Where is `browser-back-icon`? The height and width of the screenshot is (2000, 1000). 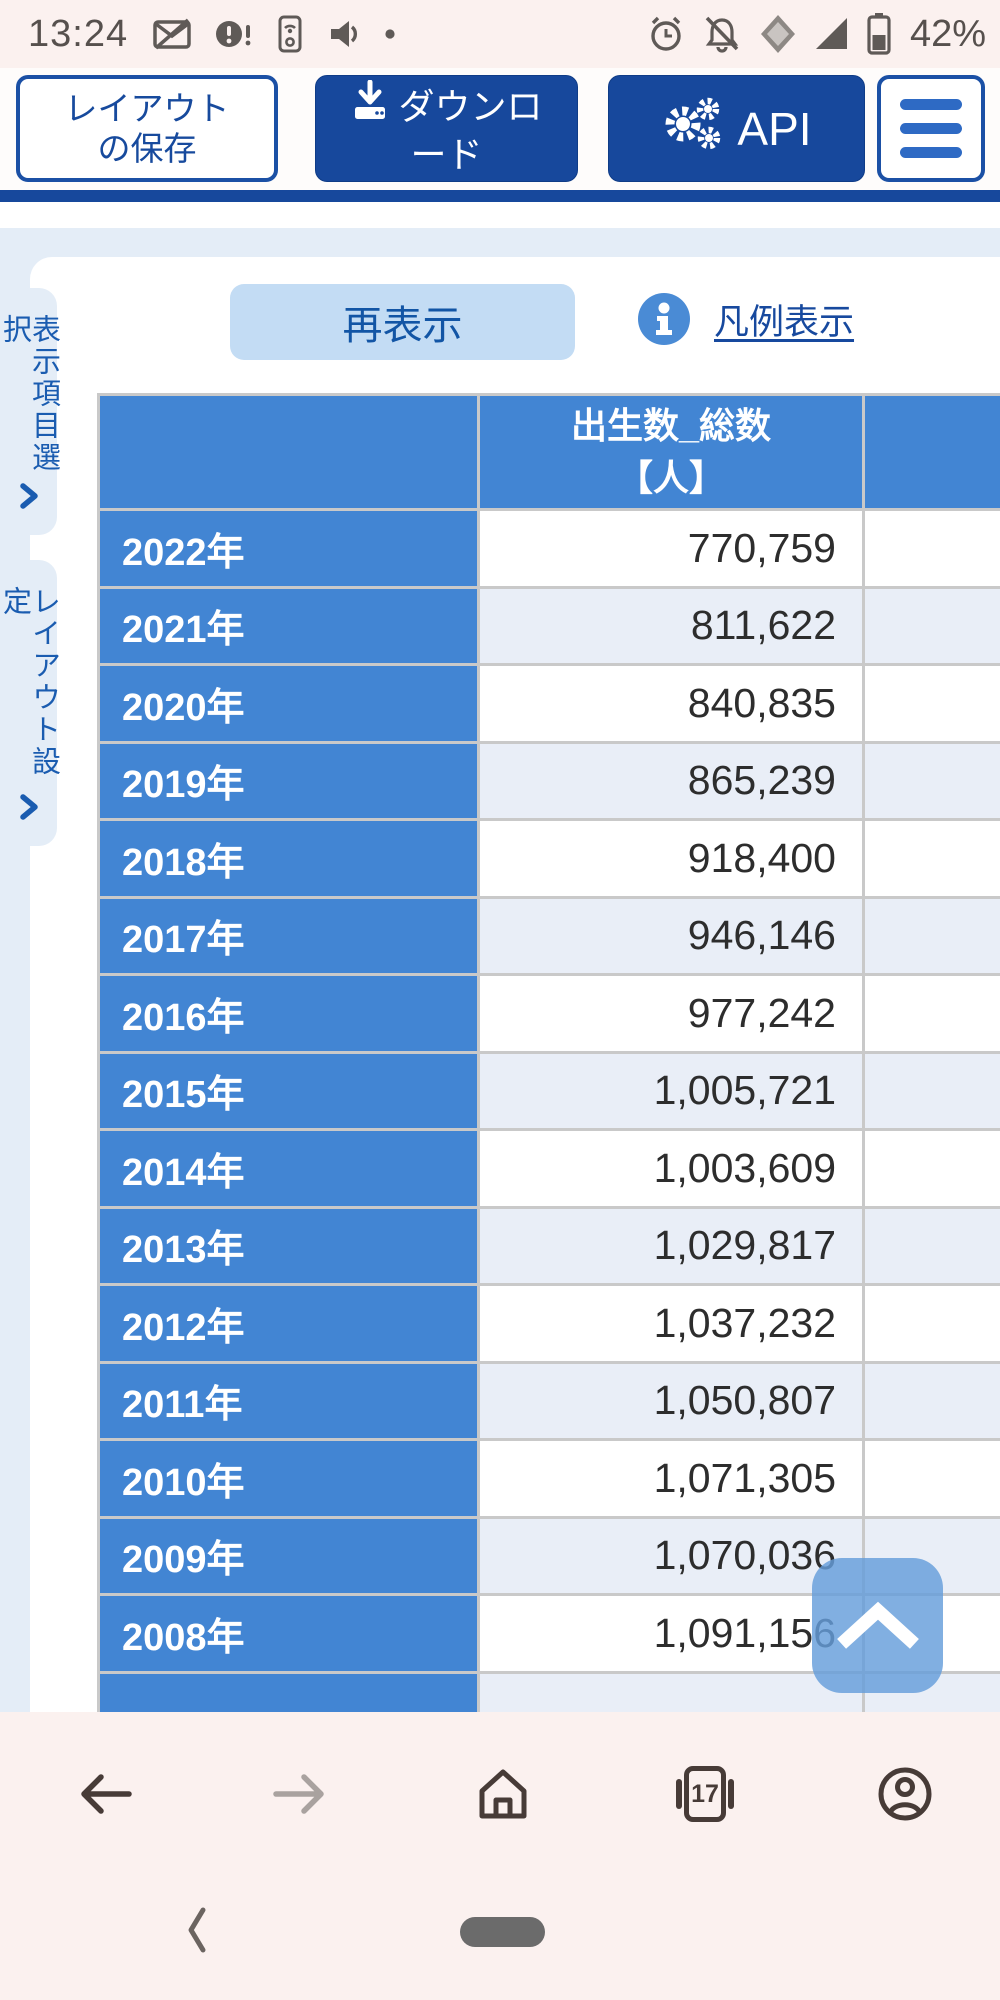 browser-back-icon is located at coordinates (105, 1794).